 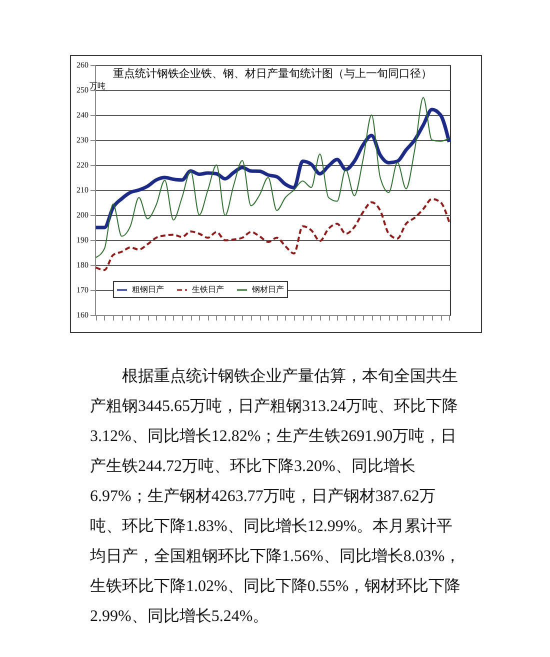 I want to click on y-tick-label: 240, so click(x=82, y=115).